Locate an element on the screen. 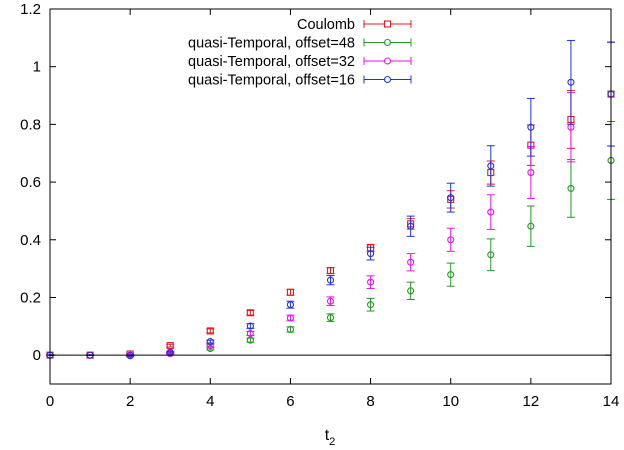  x-tick-label: 6 is located at coordinates (290, 401).